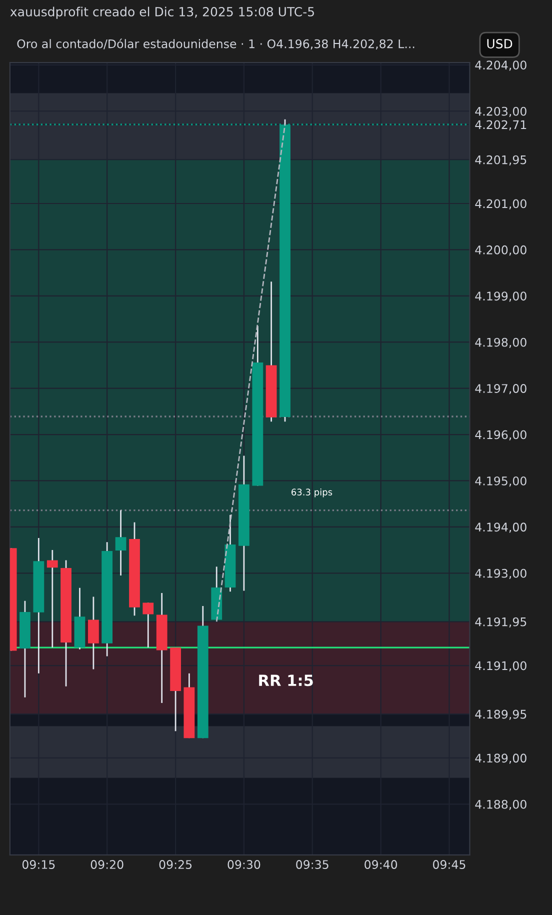 This screenshot has width=552, height=915. What do you see at coordinates (107, 864) in the screenshot?
I see `x-tick-label: 09:20` at bounding box center [107, 864].